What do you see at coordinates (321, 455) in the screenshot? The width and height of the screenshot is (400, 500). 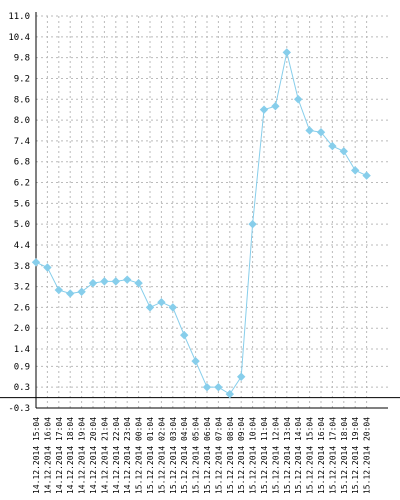 I see `x-tick-label: 15.12.2014 16:04` at bounding box center [321, 455].